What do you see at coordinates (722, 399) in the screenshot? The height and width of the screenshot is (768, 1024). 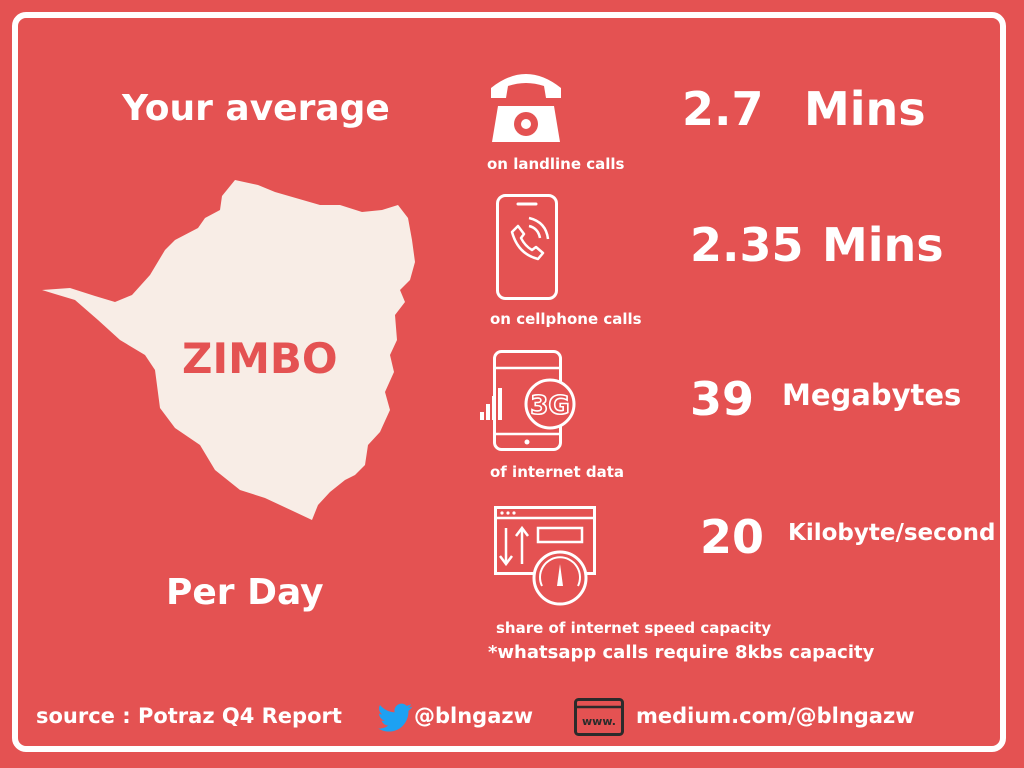 I see `data-value: 39` at bounding box center [722, 399].